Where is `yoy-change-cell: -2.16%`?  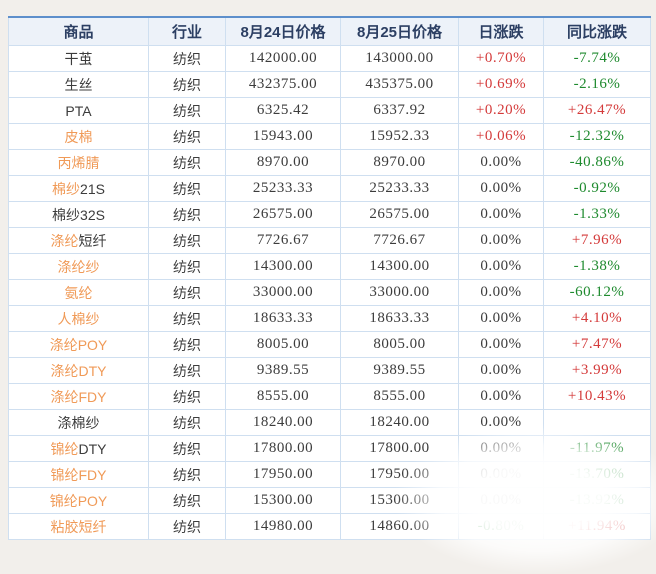 yoy-change-cell: -2.16% is located at coordinates (597, 84).